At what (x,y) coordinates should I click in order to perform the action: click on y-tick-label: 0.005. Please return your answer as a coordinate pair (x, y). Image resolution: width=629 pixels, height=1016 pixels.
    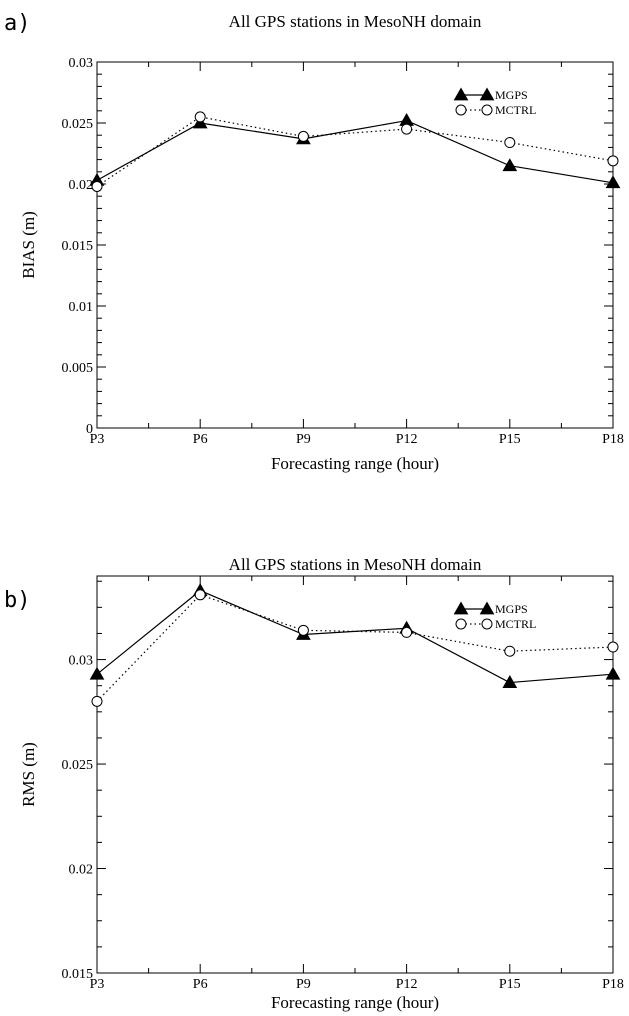
    Looking at the image, I should click on (78, 368).